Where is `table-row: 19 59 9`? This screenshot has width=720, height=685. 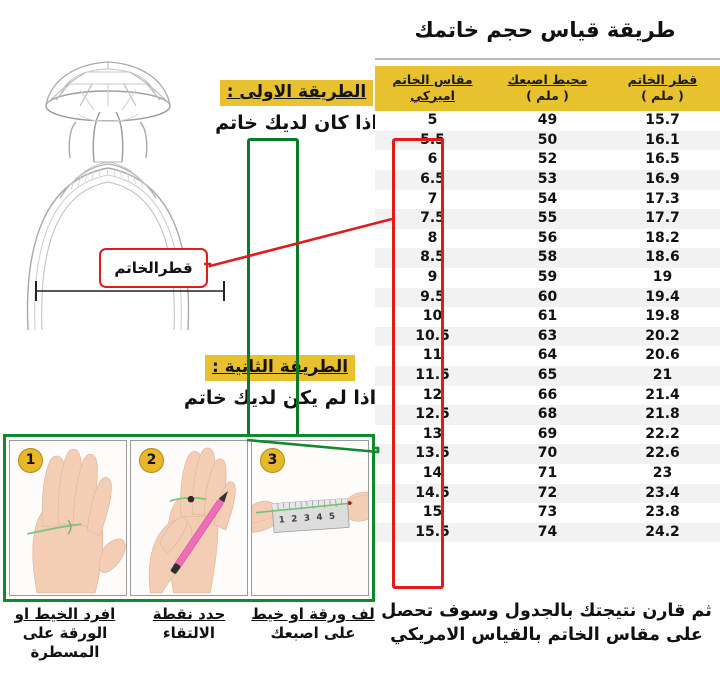
table-row: 19 59 9 is located at coordinates (547, 278).